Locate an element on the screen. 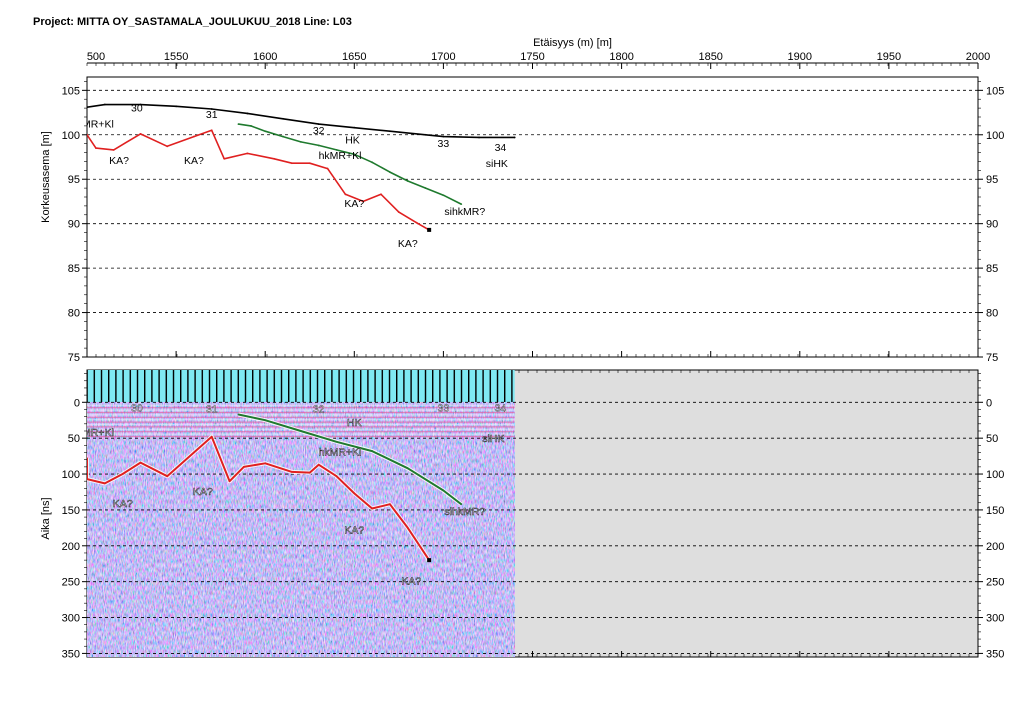  annotation-label: HK is located at coordinates (354, 423).